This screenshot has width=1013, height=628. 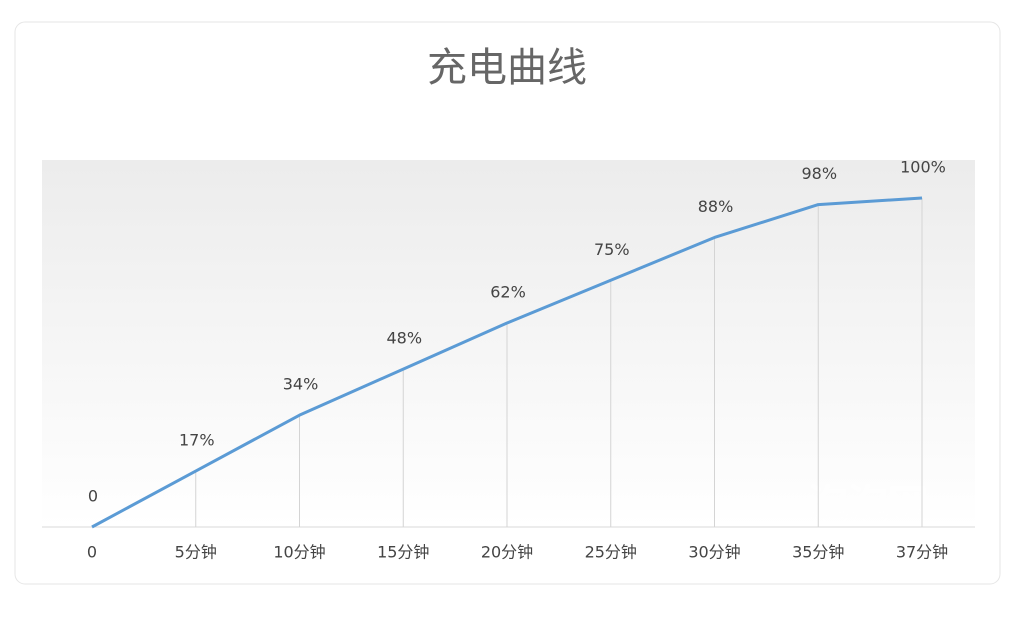 I want to click on x-tick-label: 0, so click(x=92, y=552).